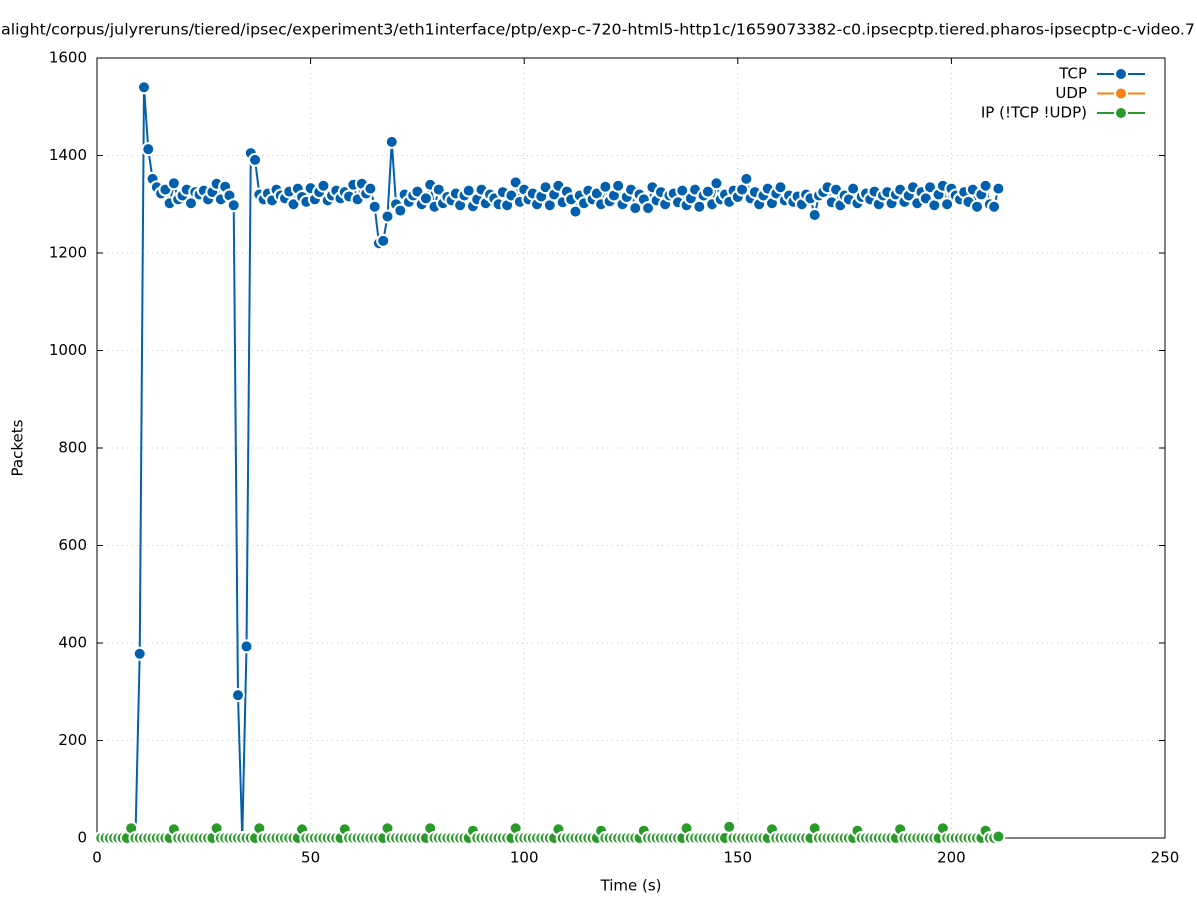 The width and height of the screenshot is (1197, 900). What do you see at coordinates (951, 858) in the screenshot?
I see `x-tick-label: 200` at bounding box center [951, 858].